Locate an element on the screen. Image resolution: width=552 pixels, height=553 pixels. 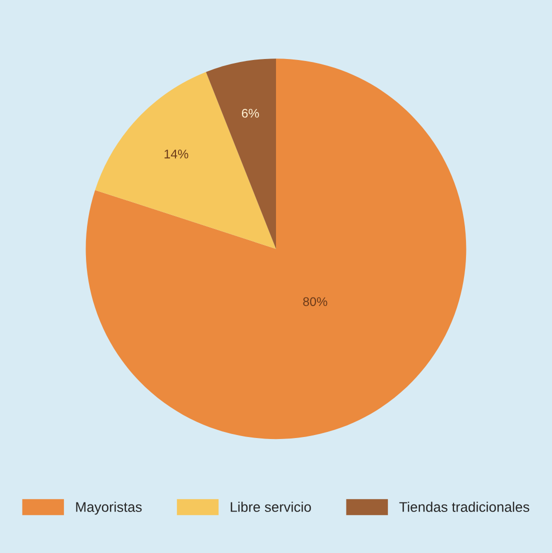
data-label: 14% is located at coordinates (176, 154).